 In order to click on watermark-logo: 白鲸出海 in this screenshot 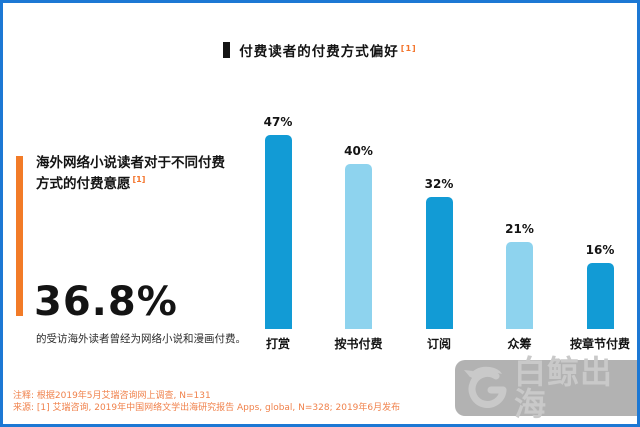, I will do `click(546, 388)`.